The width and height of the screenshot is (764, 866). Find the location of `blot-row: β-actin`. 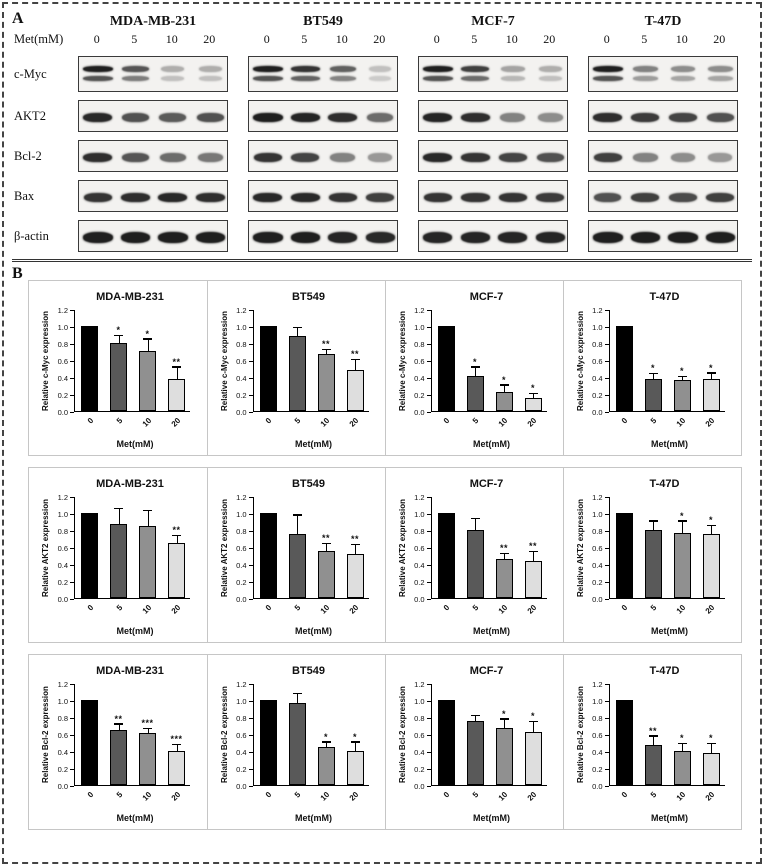

blot-row: β-actin is located at coordinates (382, 236).